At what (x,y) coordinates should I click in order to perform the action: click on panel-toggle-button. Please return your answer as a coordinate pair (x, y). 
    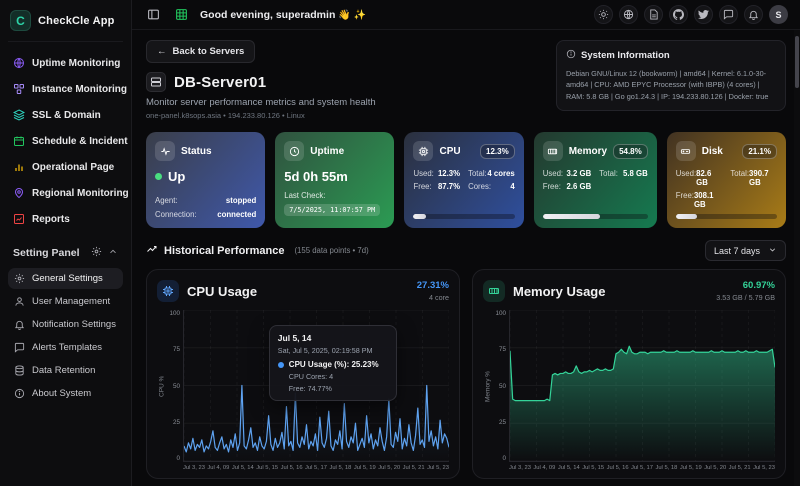
    Looking at the image, I should click on (153, 15).